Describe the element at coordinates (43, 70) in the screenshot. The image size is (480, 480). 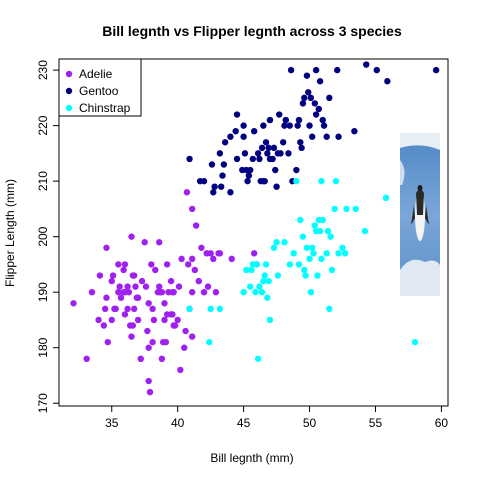
I see `y-tick-label: 230` at that location.